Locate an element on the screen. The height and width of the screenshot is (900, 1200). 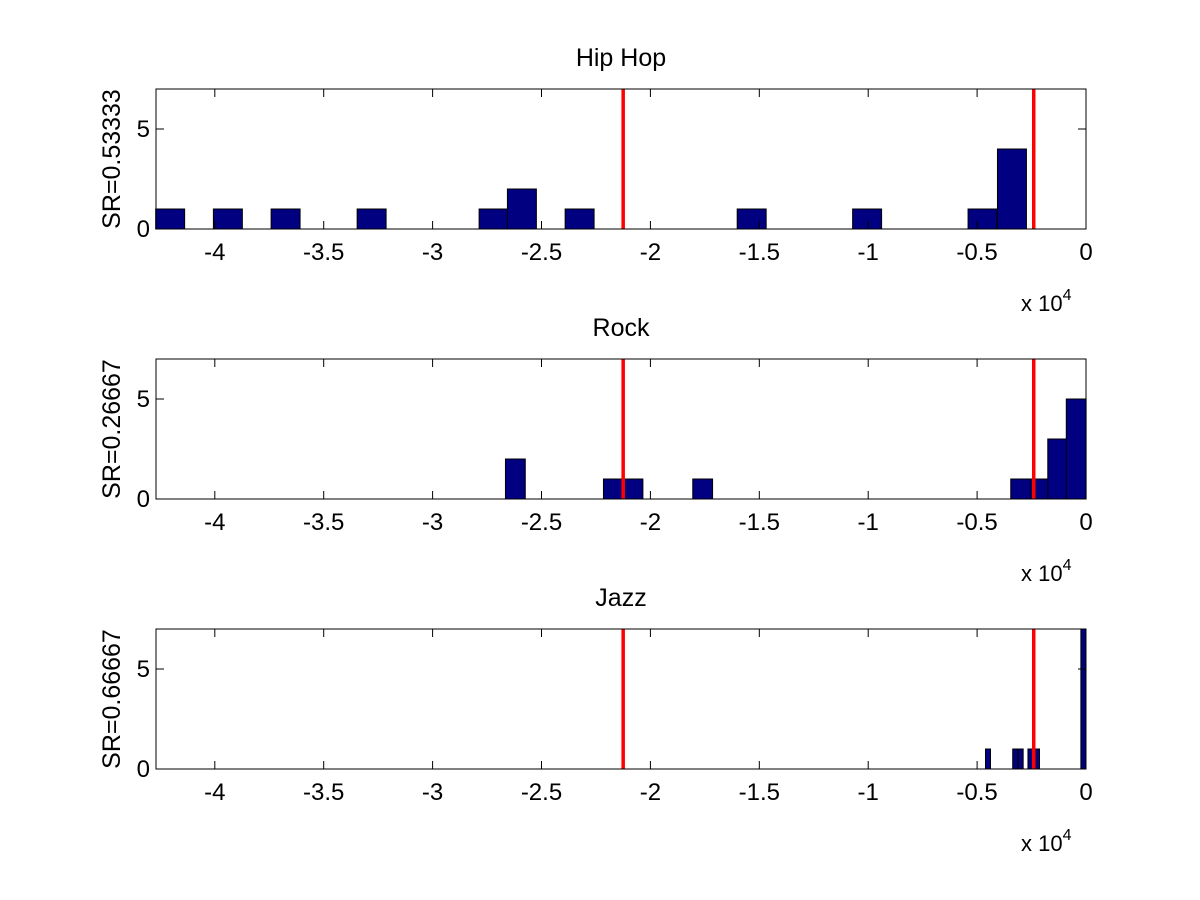
y-axis-label: SR=0.53333 is located at coordinates (112, 159).